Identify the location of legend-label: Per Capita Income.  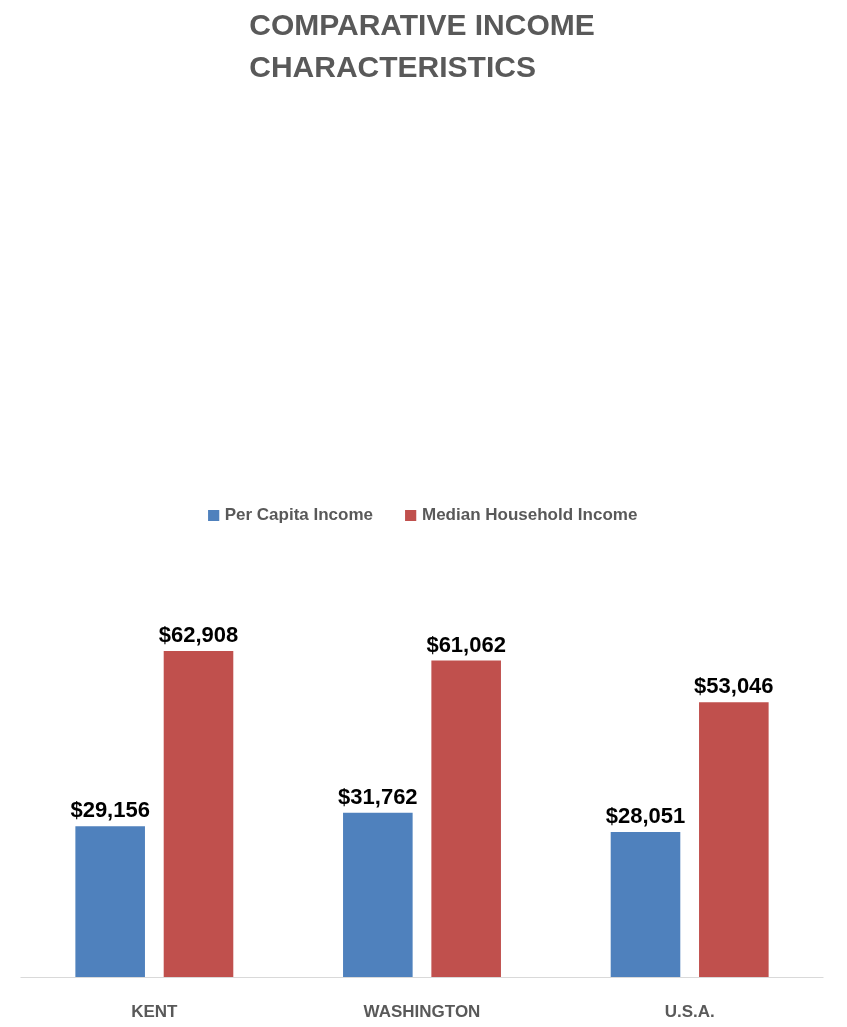
(298, 514).